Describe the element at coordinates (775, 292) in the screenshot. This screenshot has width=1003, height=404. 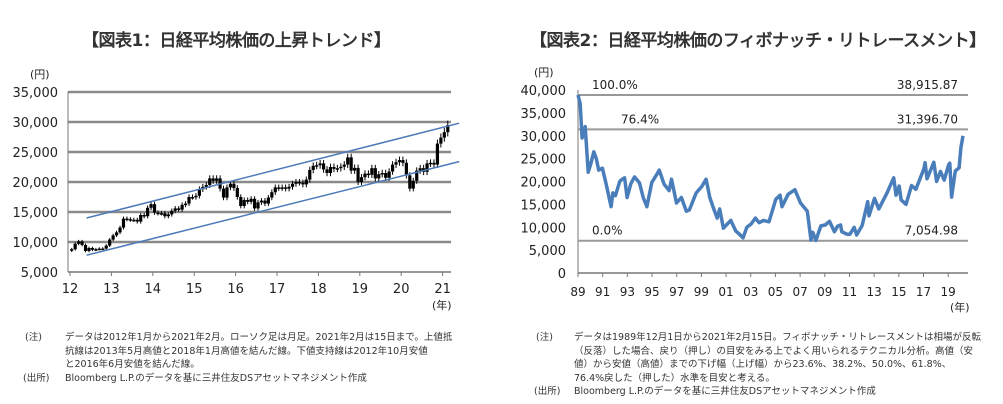
I see `x-tick-label: 05` at that location.